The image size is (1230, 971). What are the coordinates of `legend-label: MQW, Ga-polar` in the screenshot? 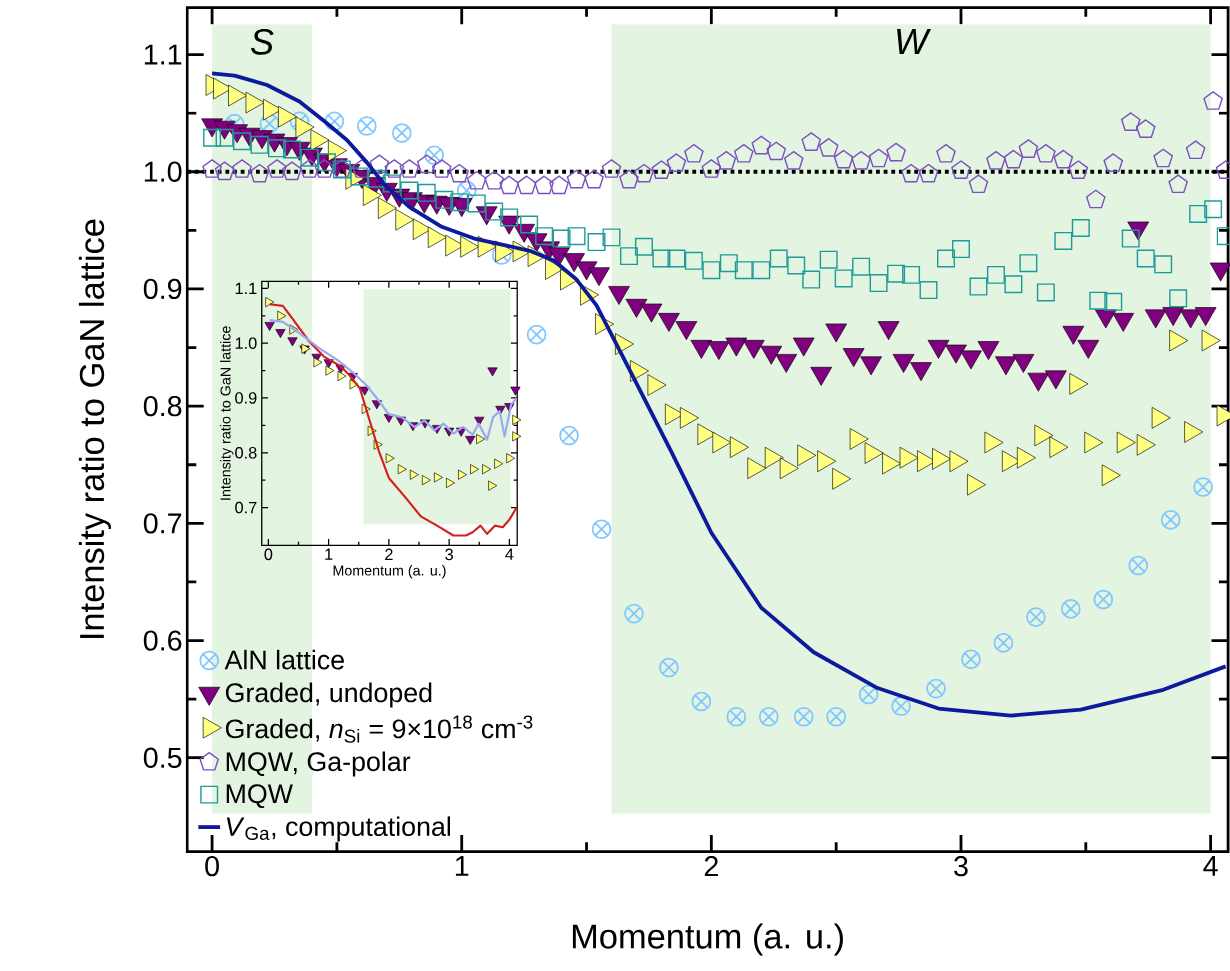 It's located at (318, 764).